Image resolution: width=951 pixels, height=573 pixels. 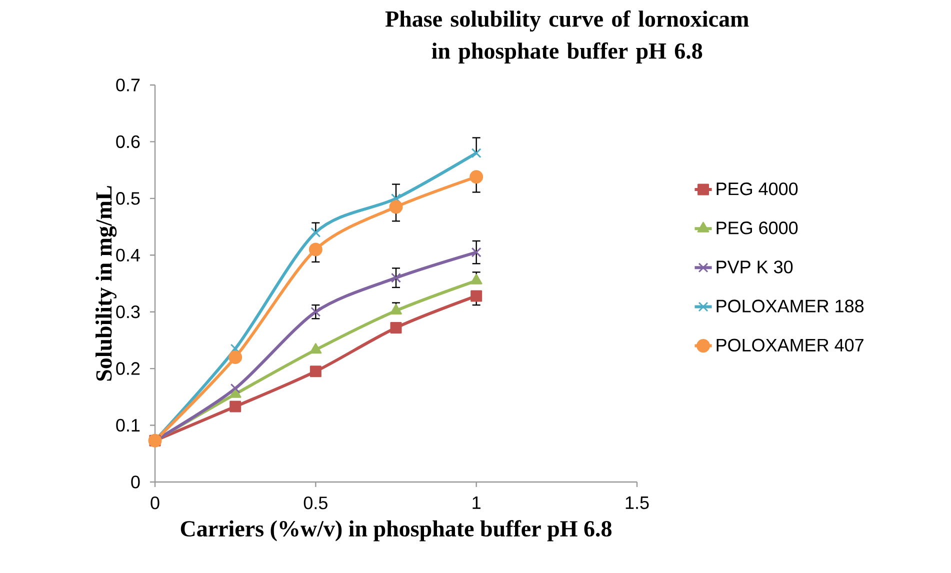 What do you see at coordinates (106, 283) in the screenshot?
I see `y-axis-title: Solubility in mg/mL` at bounding box center [106, 283].